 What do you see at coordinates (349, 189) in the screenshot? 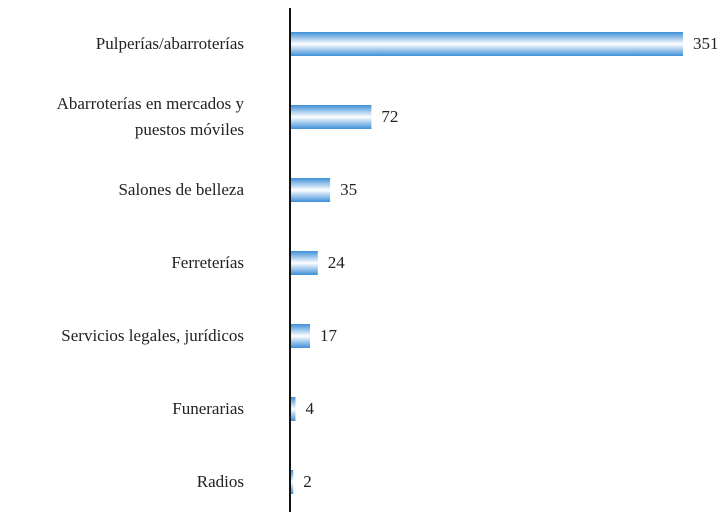
I see `value-label: 35` at bounding box center [349, 189].